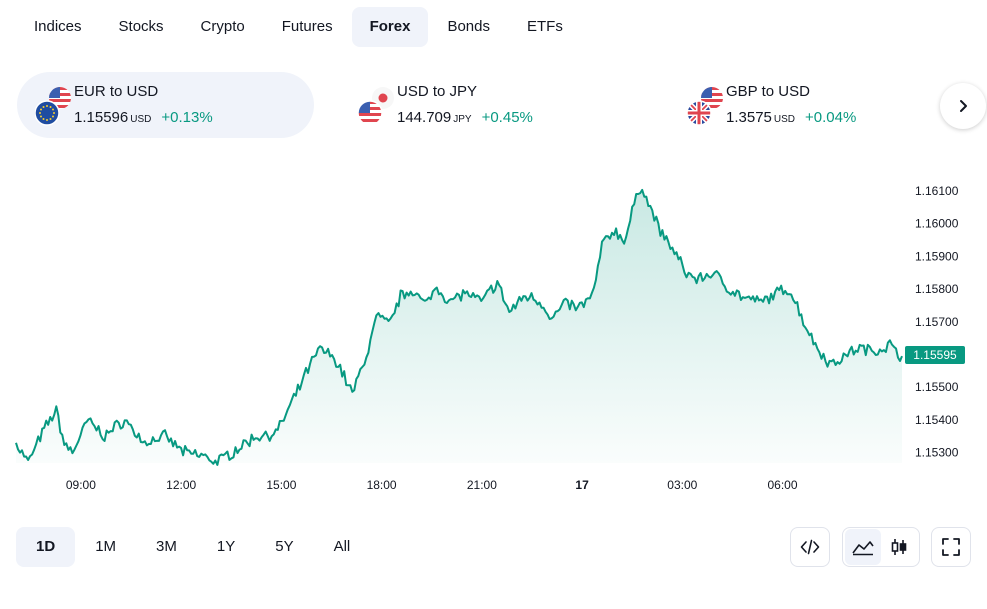 This screenshot has width=987, height=609. What do you see at coordinates (166, 546) in the screenshot?
I see `range-3m: 3M` at bounding box center [166, 546].